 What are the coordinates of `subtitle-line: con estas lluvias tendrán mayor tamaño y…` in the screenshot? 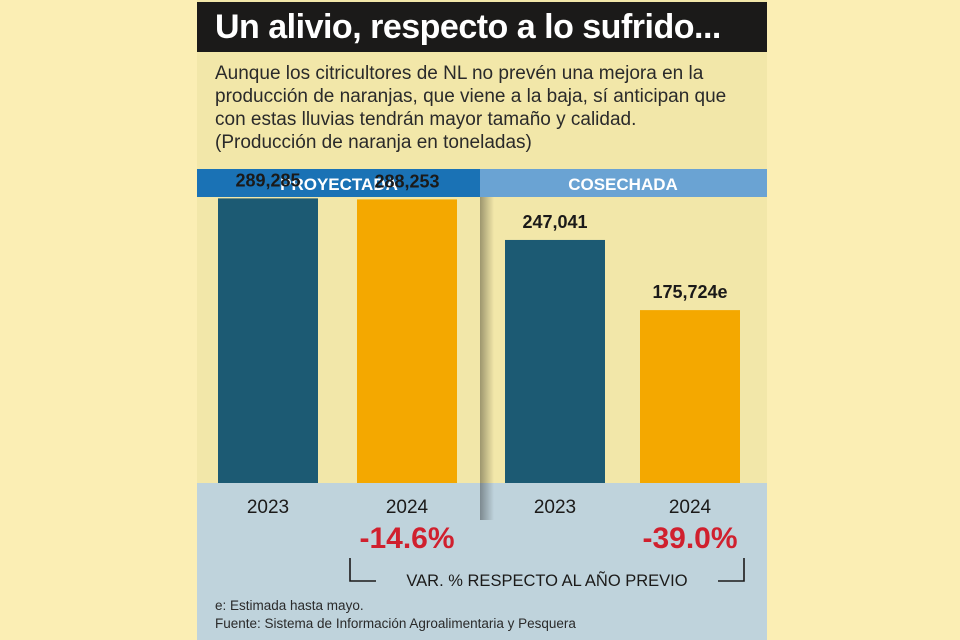 It's located at (426, 119).